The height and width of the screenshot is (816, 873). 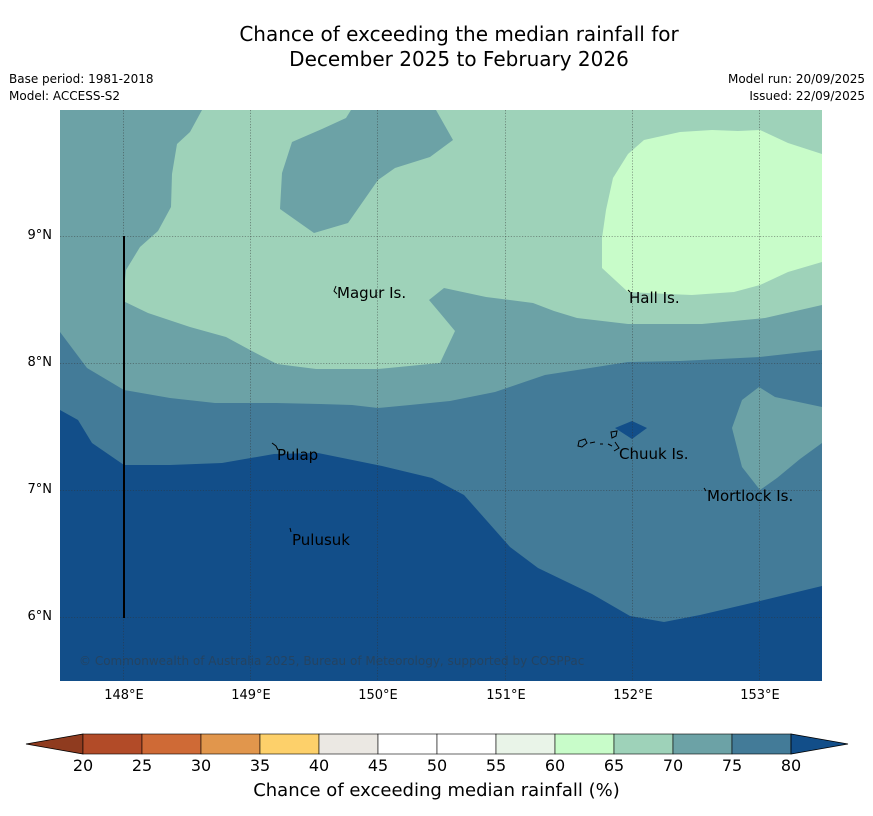 What do you see at coordinates (673, 765) in the screenshot?
I see `colorbar-tick-label: 70` at bounding box center [673, 765].